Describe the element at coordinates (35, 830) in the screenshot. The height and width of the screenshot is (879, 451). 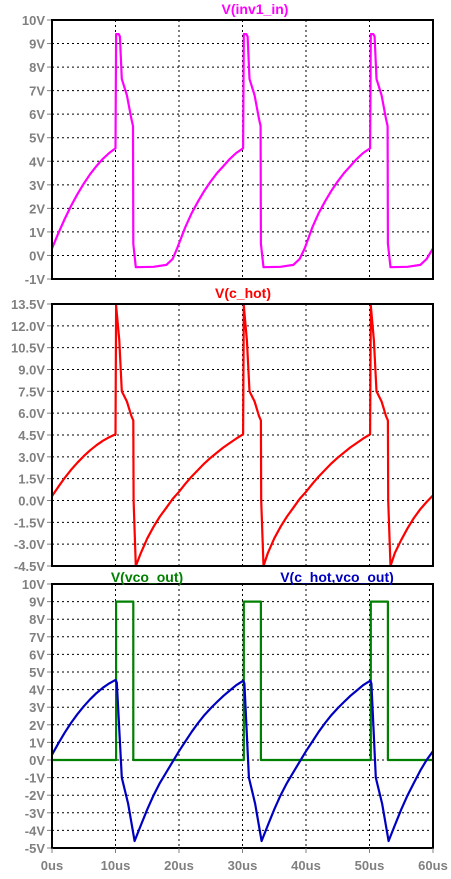
I see `y-tick-label: -4V` at that location.